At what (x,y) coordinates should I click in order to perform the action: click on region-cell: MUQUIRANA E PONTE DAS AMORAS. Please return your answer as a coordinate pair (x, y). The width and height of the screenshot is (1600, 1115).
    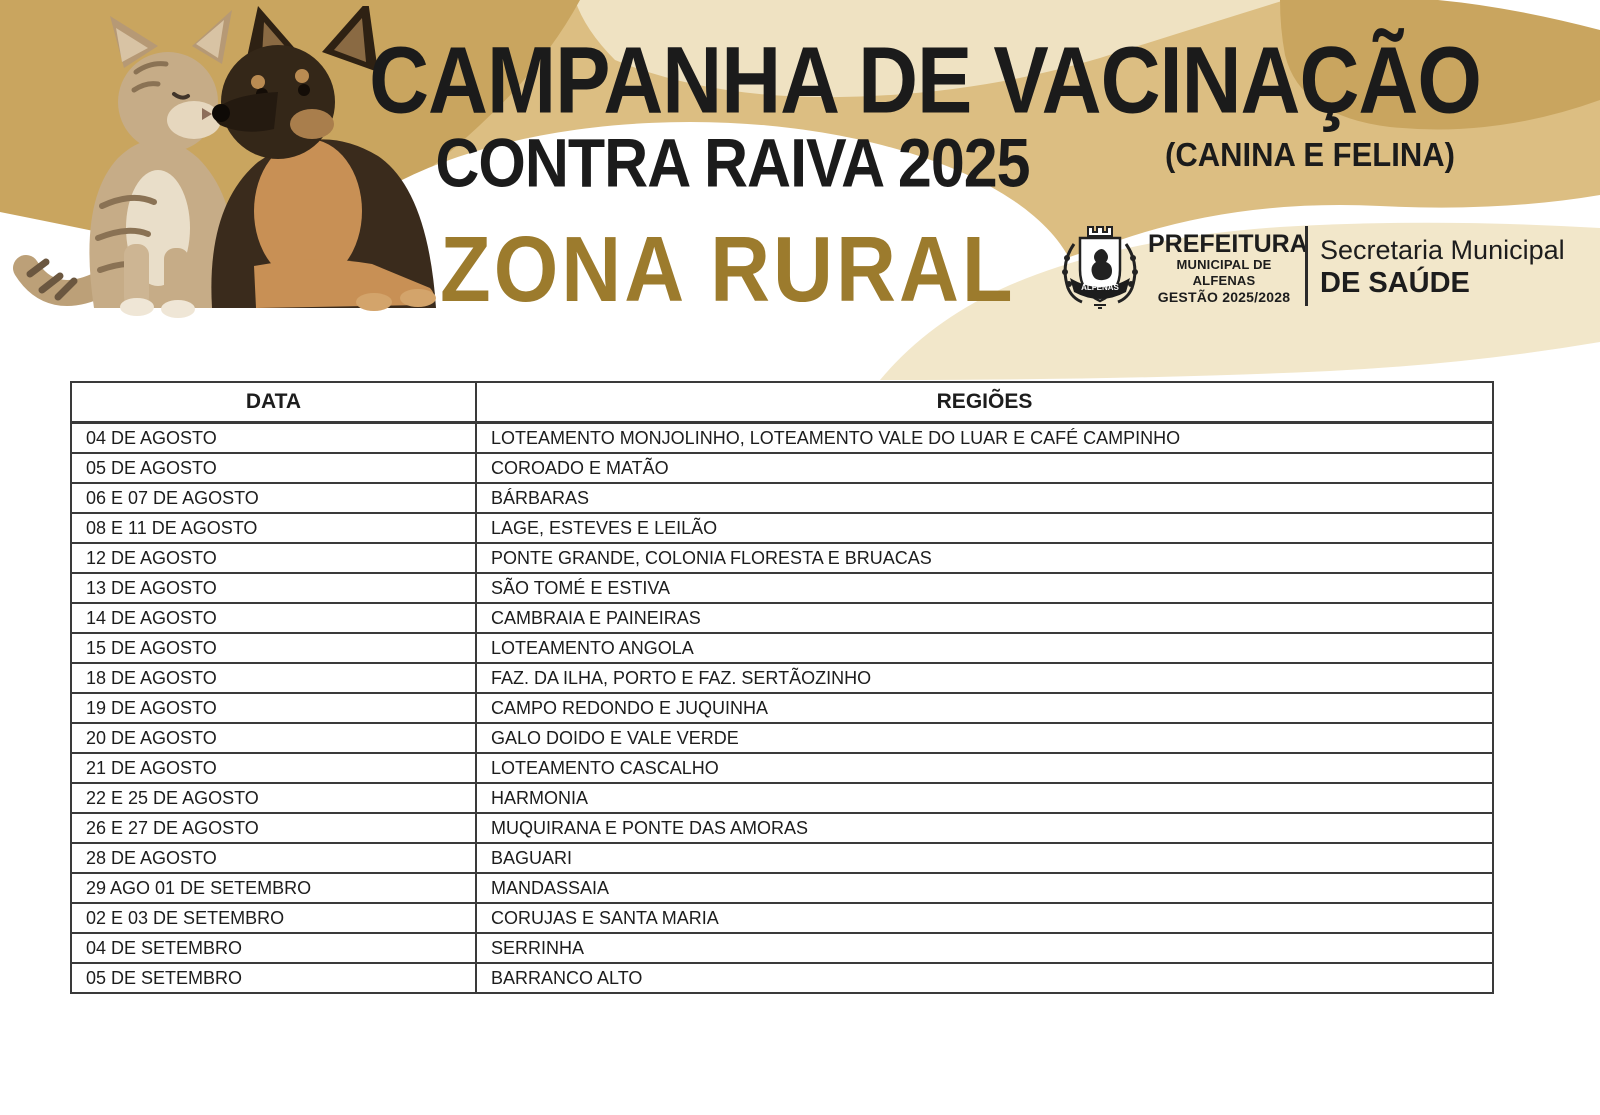
    Looking at the image, I should click on (984, 828).